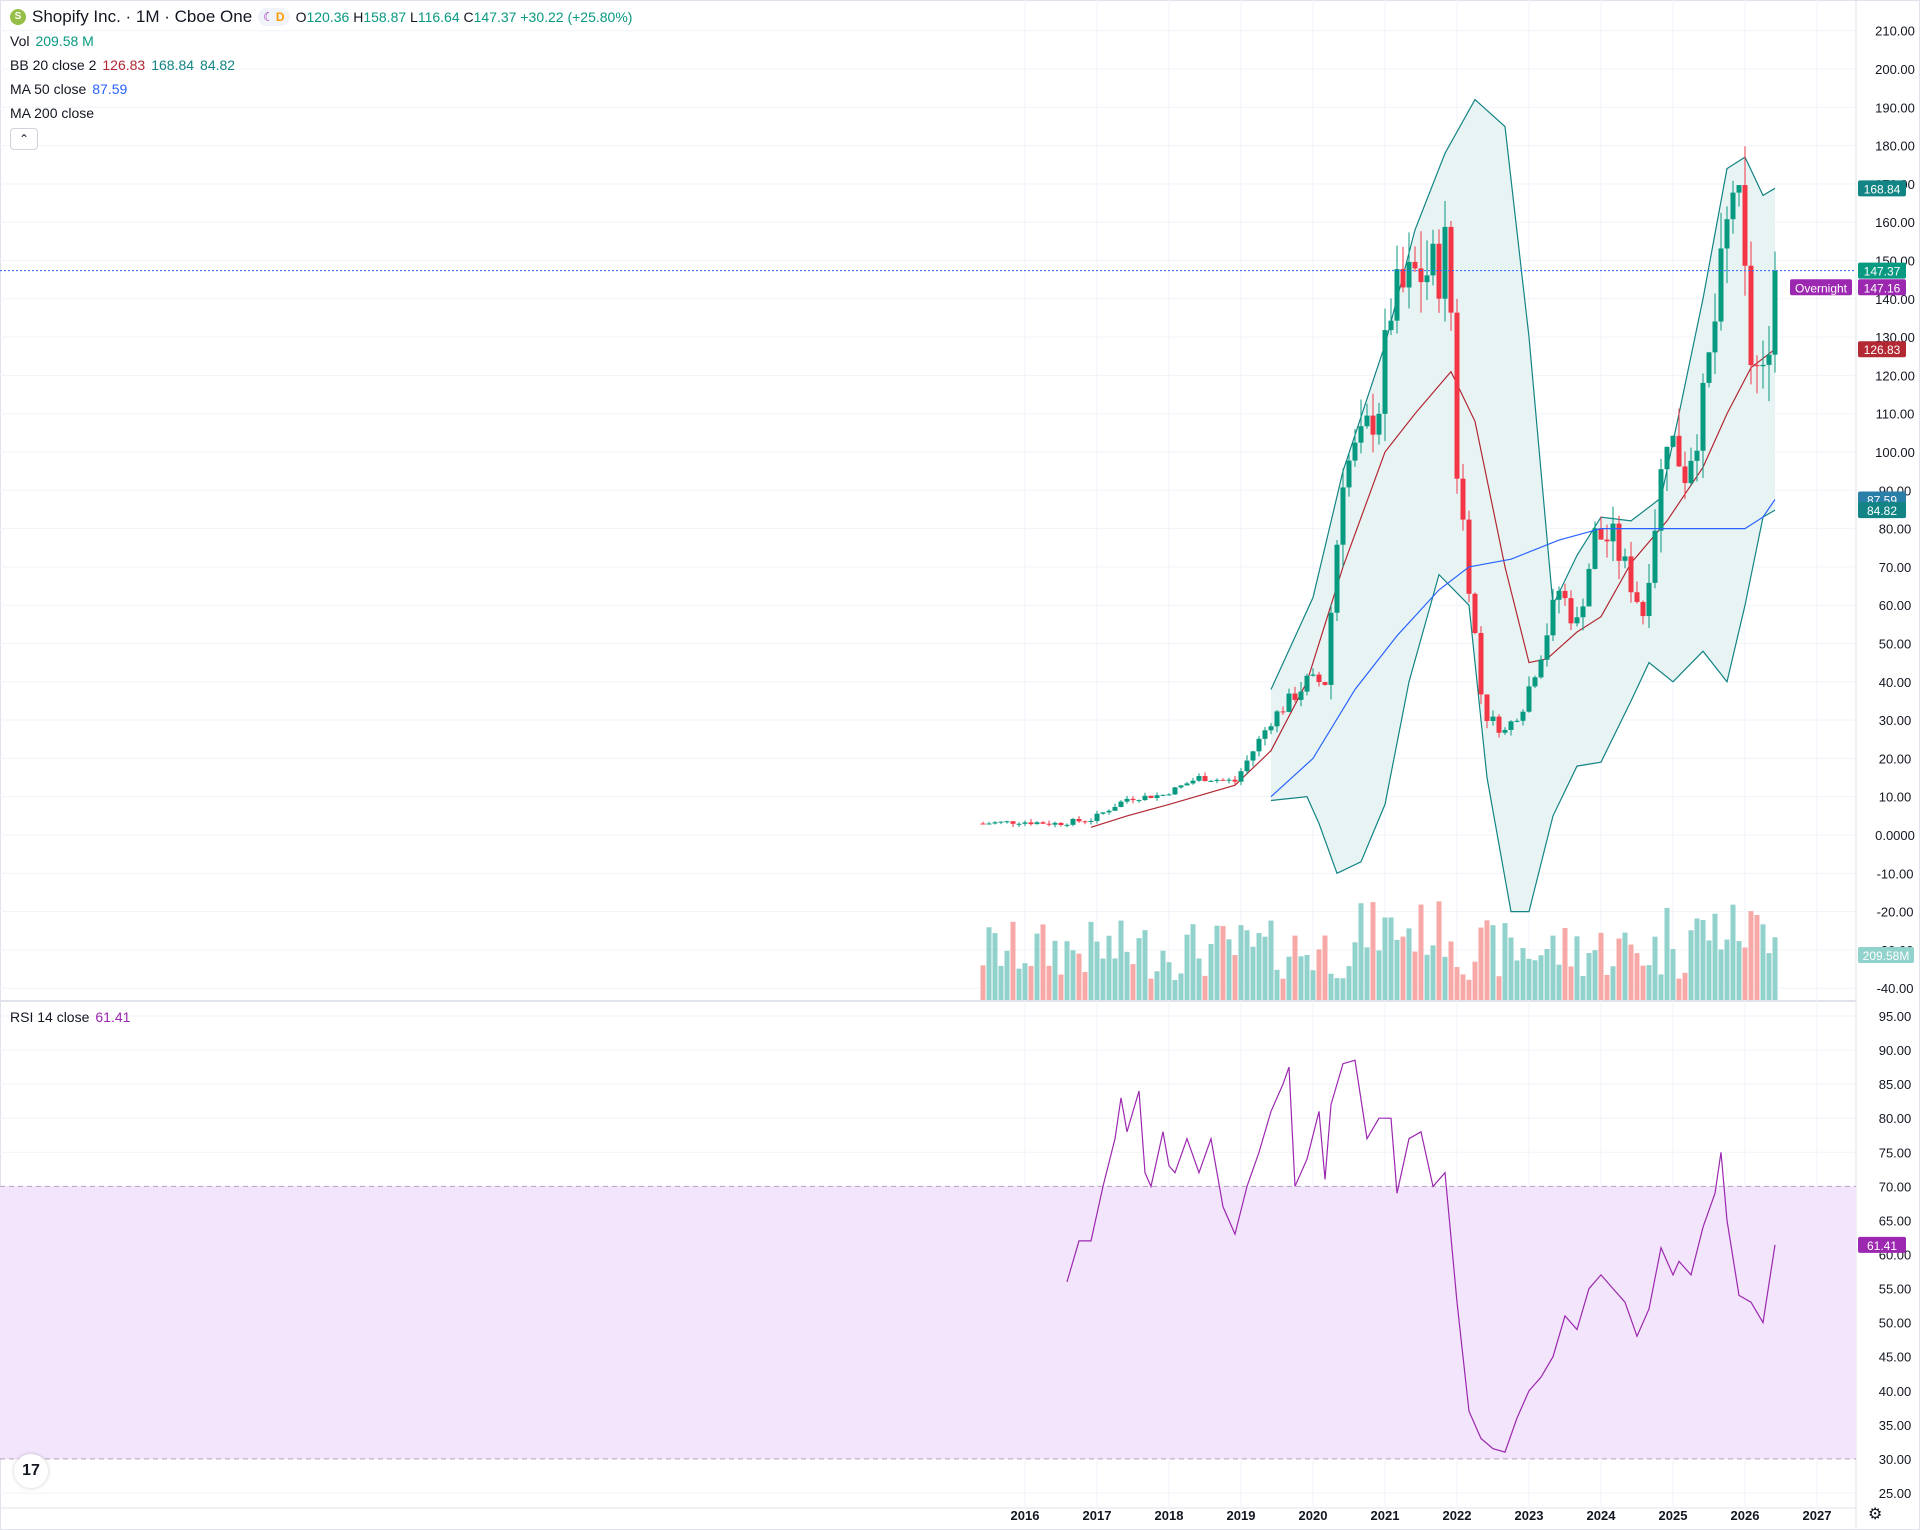 The image size is (1920, 1530). I want to click on rsi-legend: RSI 14 close 61.41, so click(70, 1017).